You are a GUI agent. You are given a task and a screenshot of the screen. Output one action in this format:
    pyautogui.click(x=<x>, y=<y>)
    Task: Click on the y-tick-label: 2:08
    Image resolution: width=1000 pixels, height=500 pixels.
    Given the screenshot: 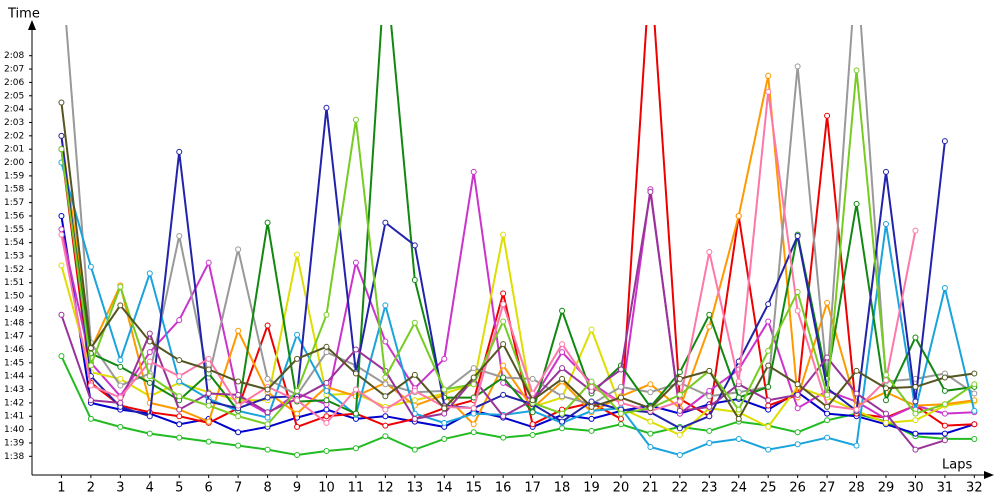 What is the action you would take?
    pyautogui.click(x=14, y=56)
    